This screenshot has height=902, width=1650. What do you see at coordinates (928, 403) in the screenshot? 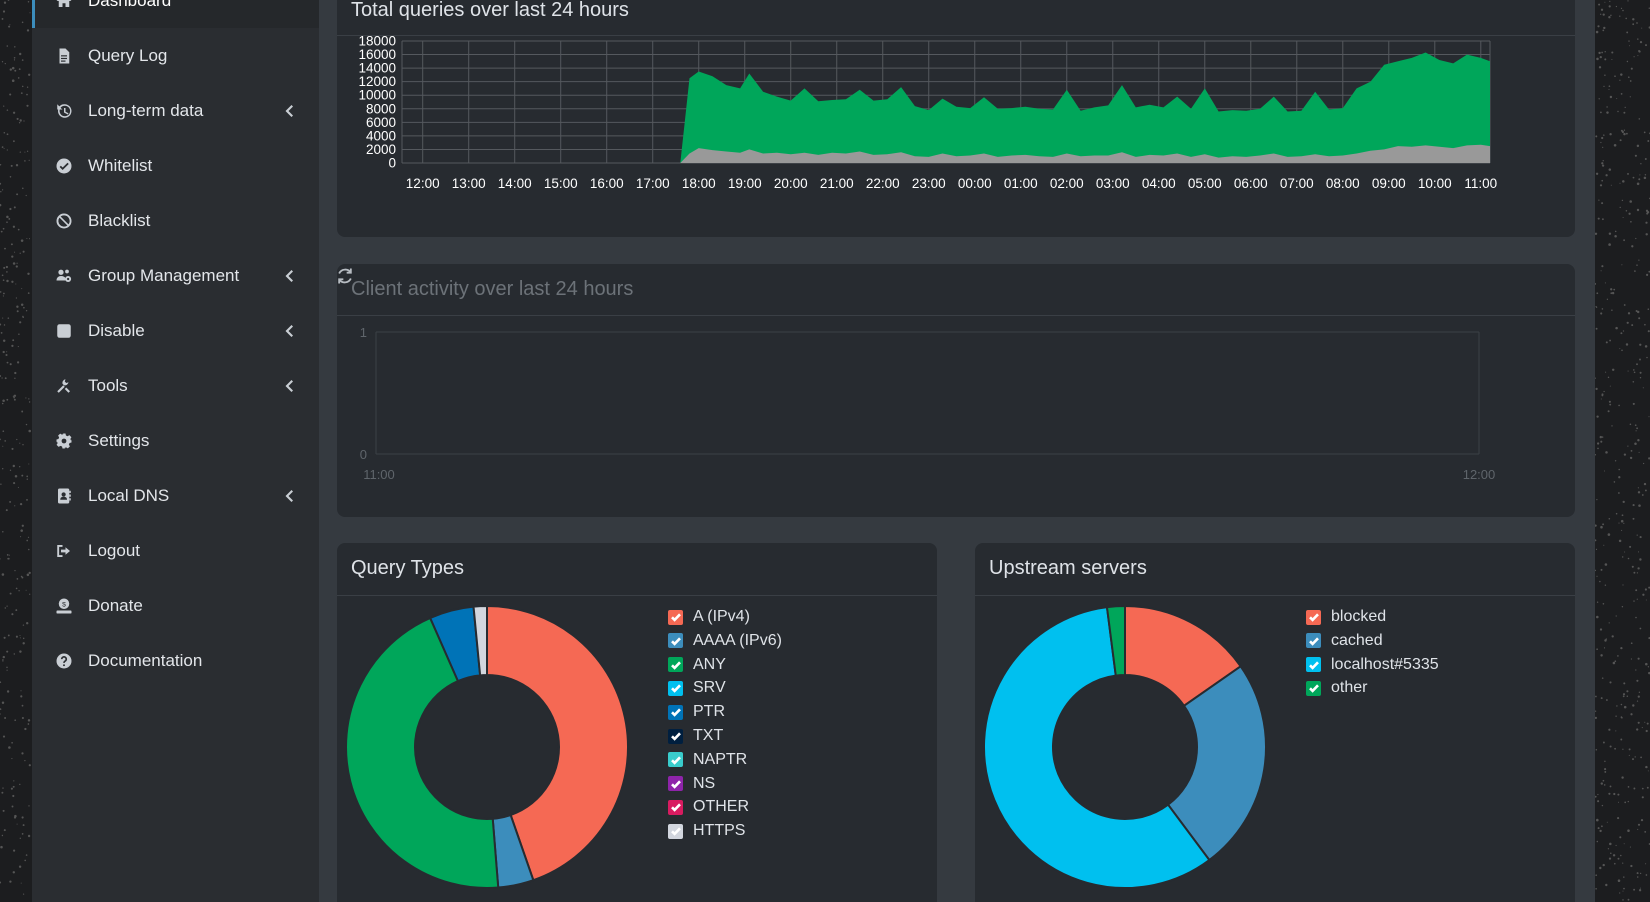
I see `client-activity-chart: 1 0 11:00 12:00` at bounding box center [928, 403].